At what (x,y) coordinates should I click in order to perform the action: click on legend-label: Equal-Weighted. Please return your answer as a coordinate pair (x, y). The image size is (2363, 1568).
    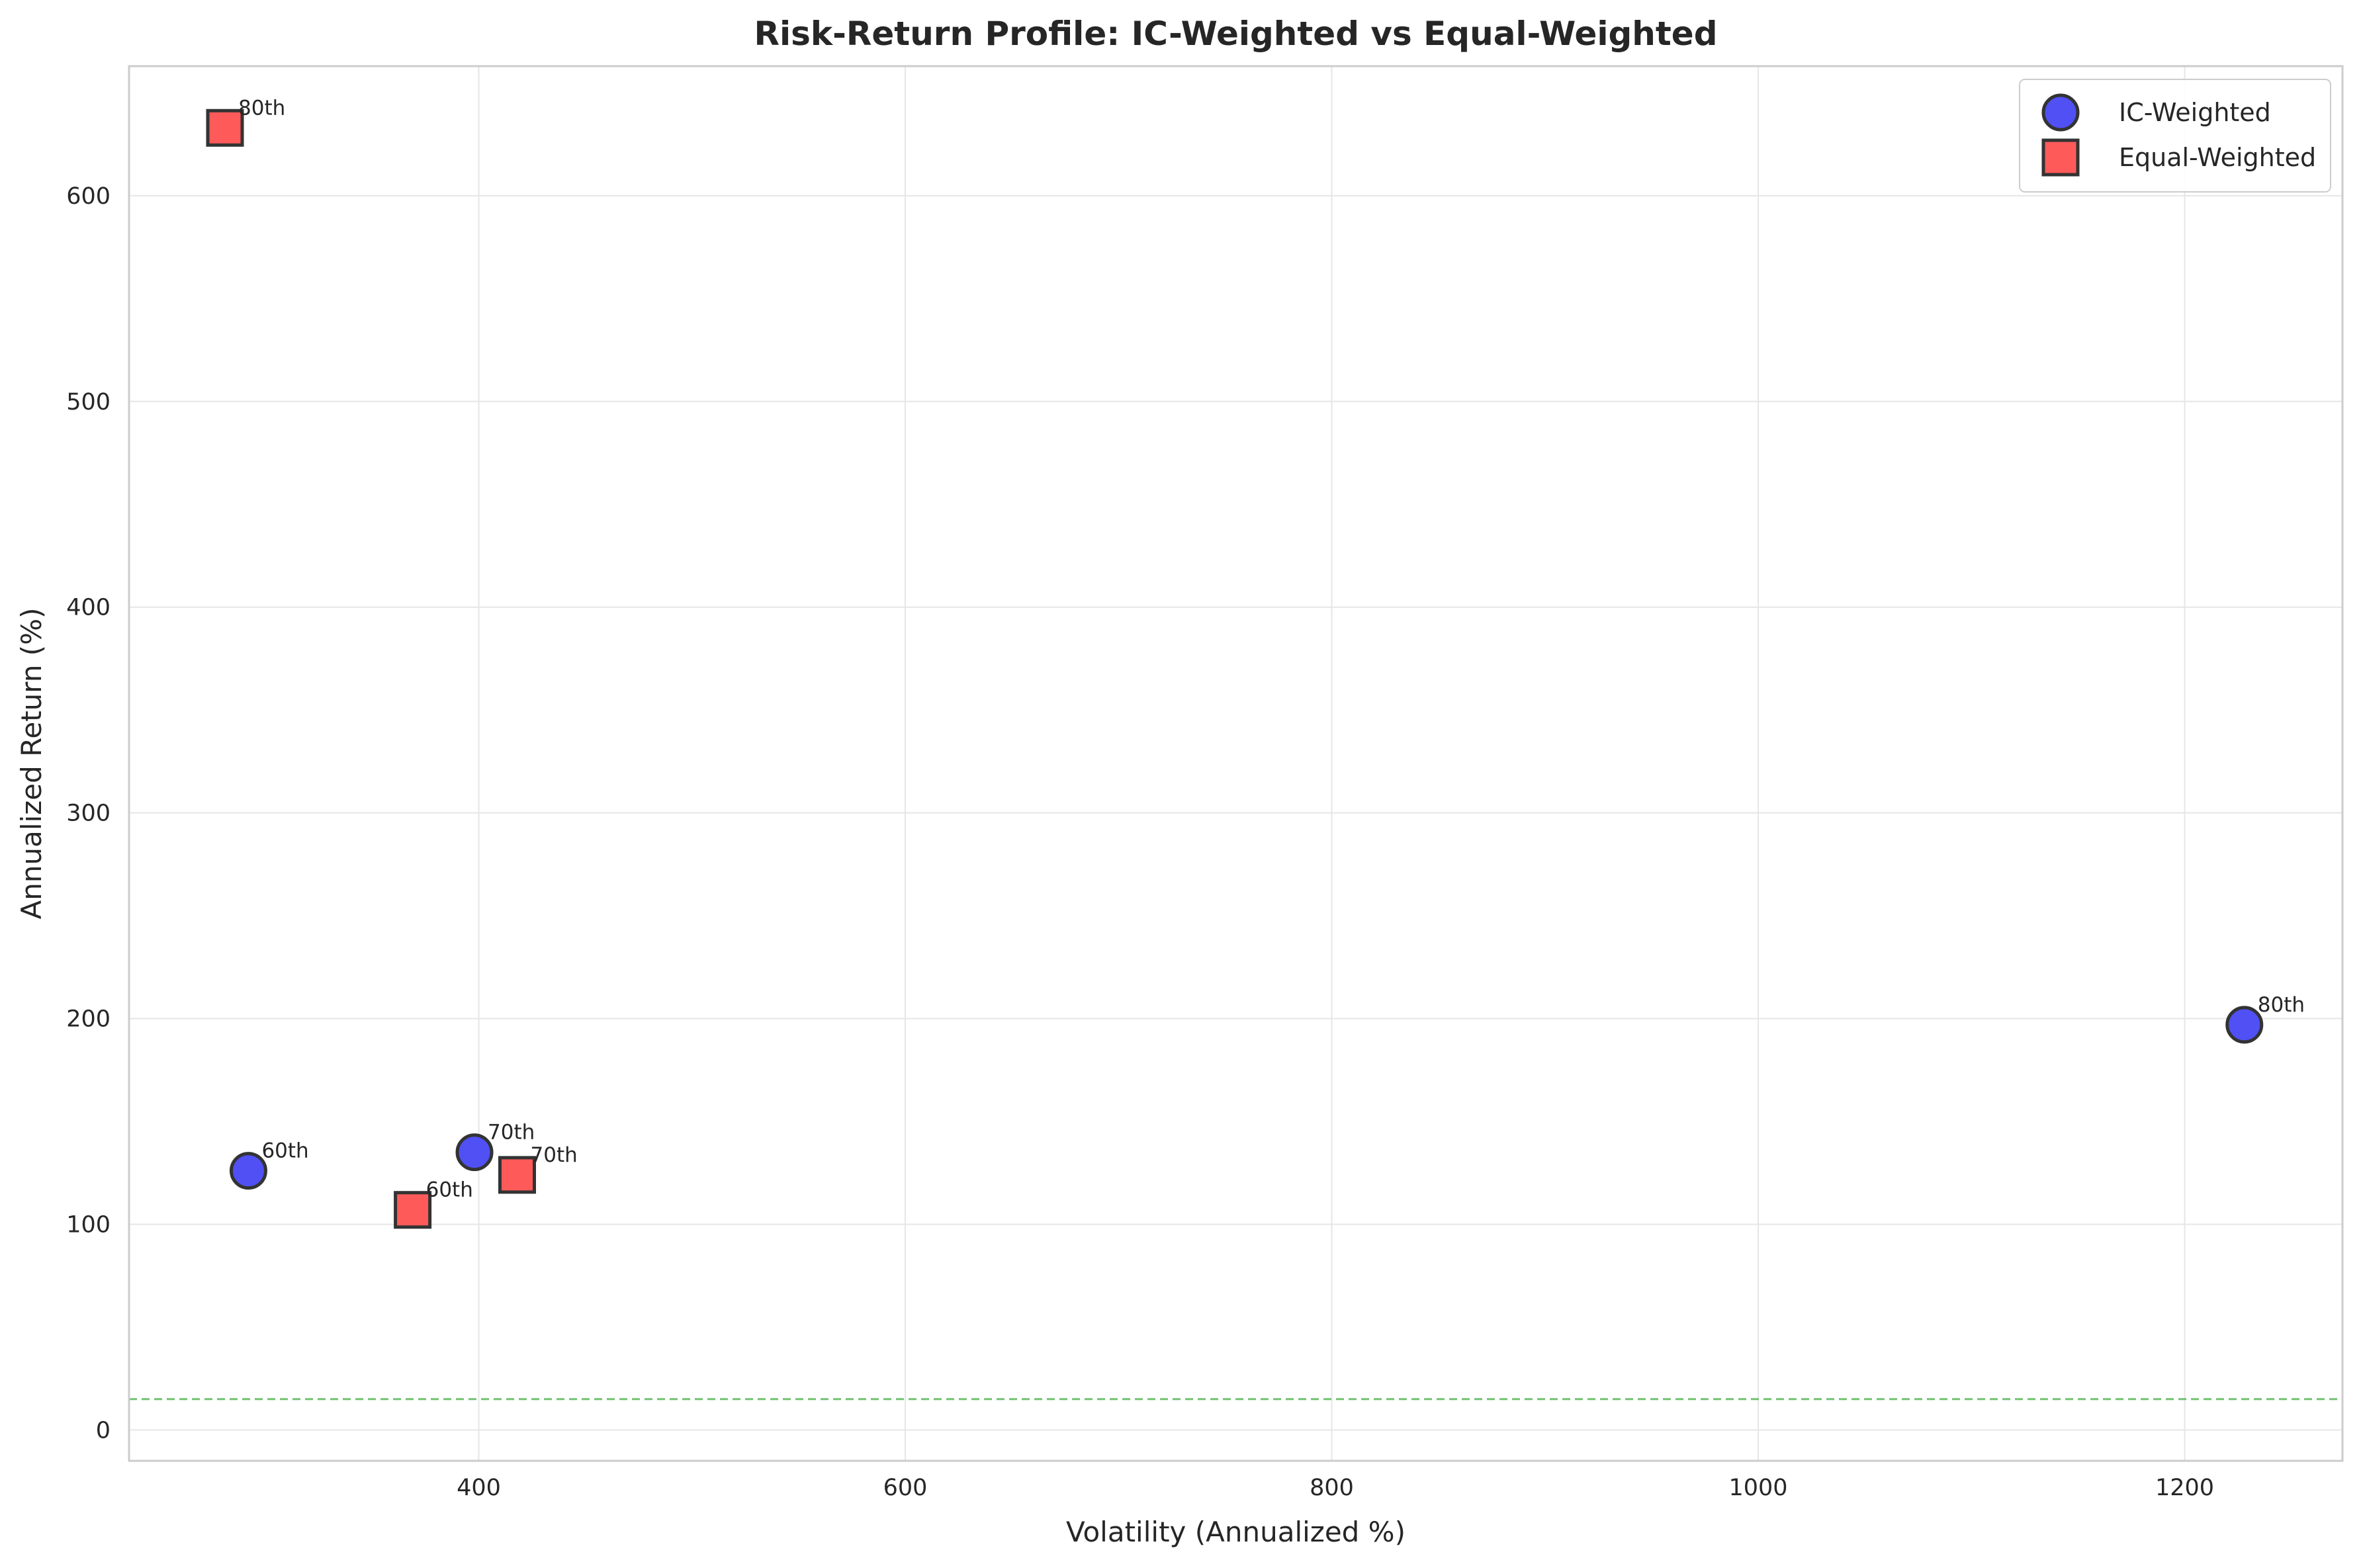
    Looking at the image, I should click on (2217, 158).